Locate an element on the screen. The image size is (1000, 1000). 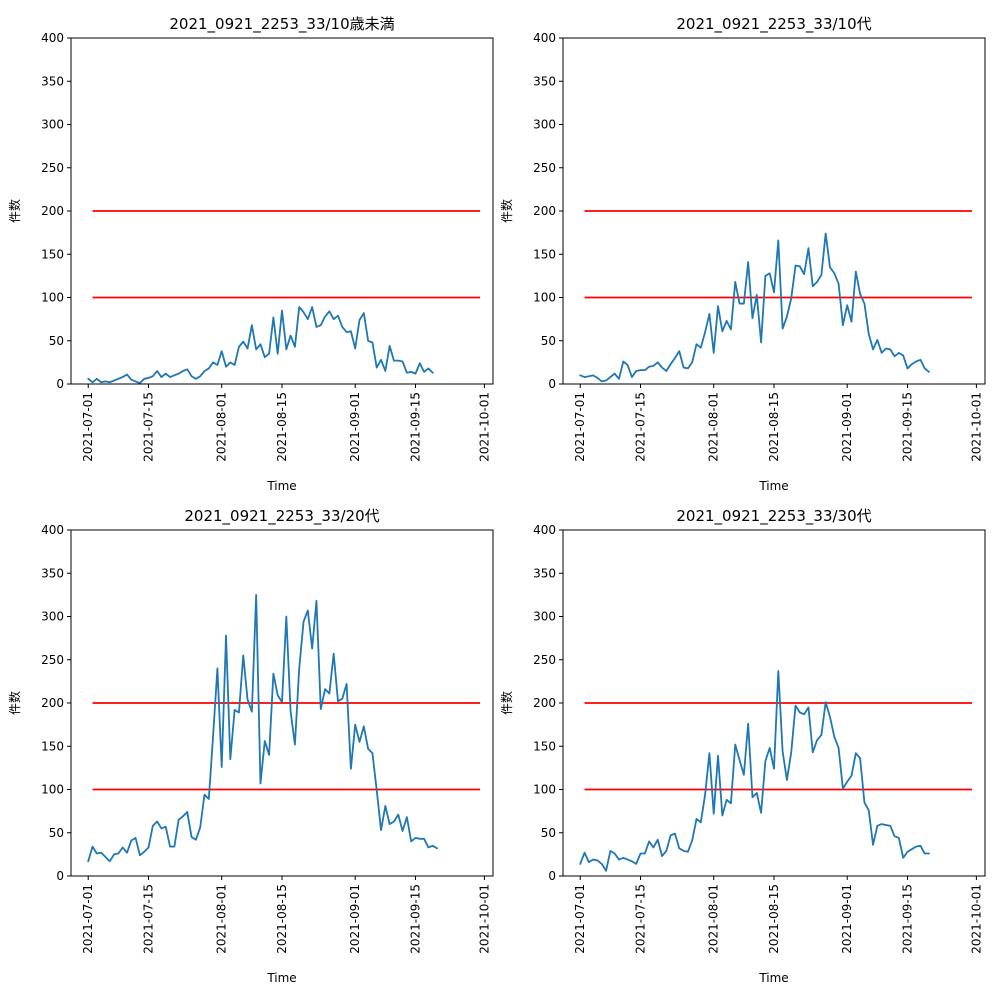
chart-title: 2021_0921_2253_33/10代 is located at coordinates (773, 24).